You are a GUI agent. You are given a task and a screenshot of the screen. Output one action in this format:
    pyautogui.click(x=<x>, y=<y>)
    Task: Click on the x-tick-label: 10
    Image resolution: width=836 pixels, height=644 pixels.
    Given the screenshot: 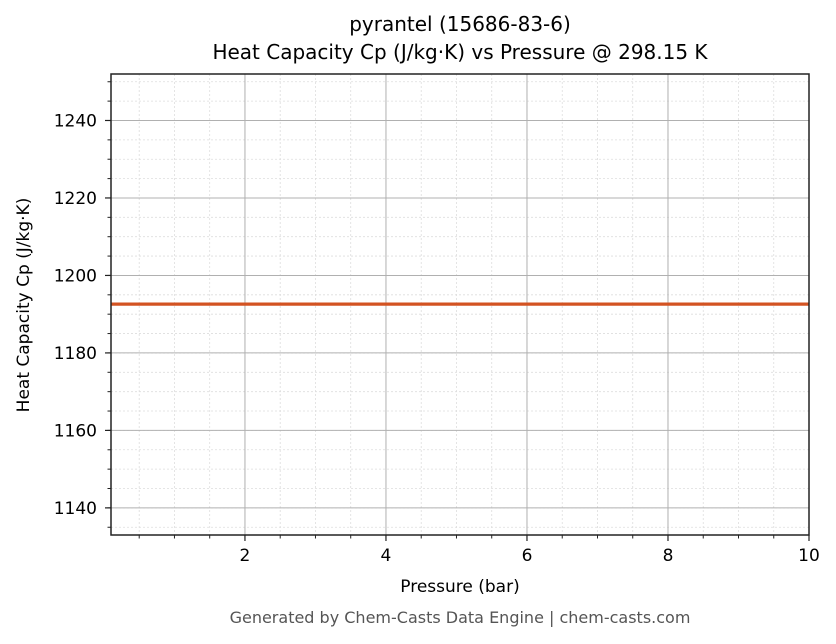 What is the action you would take?
    pyautogui.click(x=809, y=556)
    